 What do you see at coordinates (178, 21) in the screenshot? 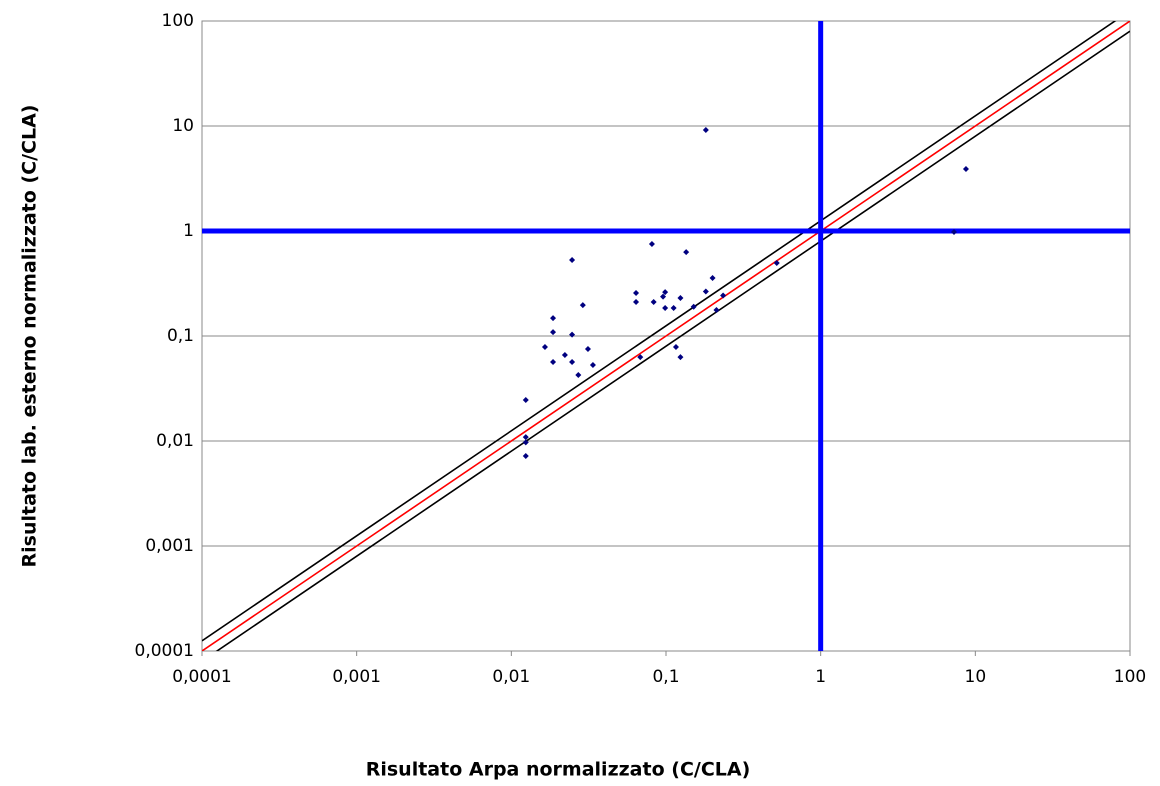
I see `y-tick-label: 100` at bounding box center [178, 21].